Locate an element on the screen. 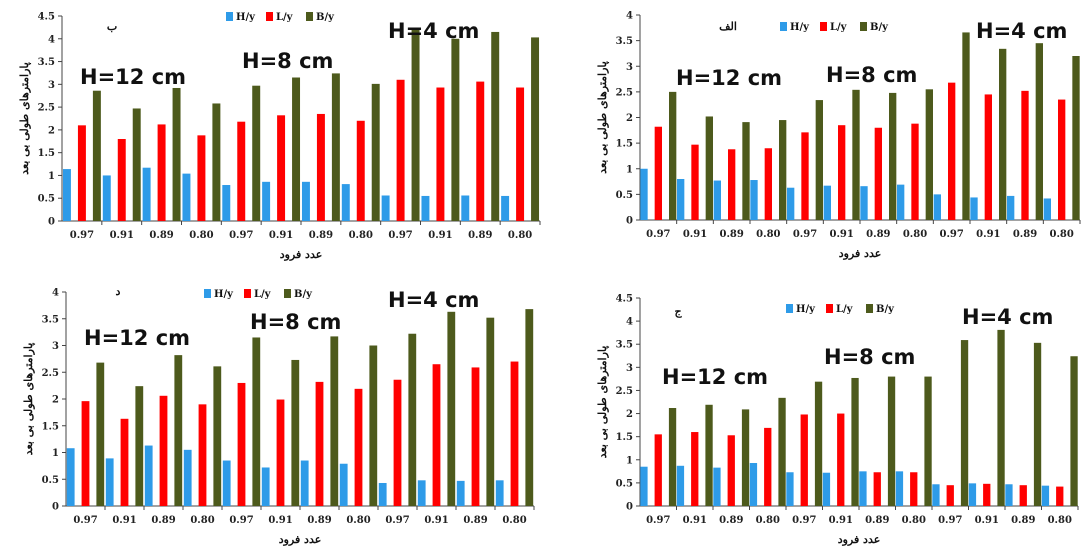 This screenshot has height=558, width=1083. group-label: H=8 cm is located at coordinates (295, 322).